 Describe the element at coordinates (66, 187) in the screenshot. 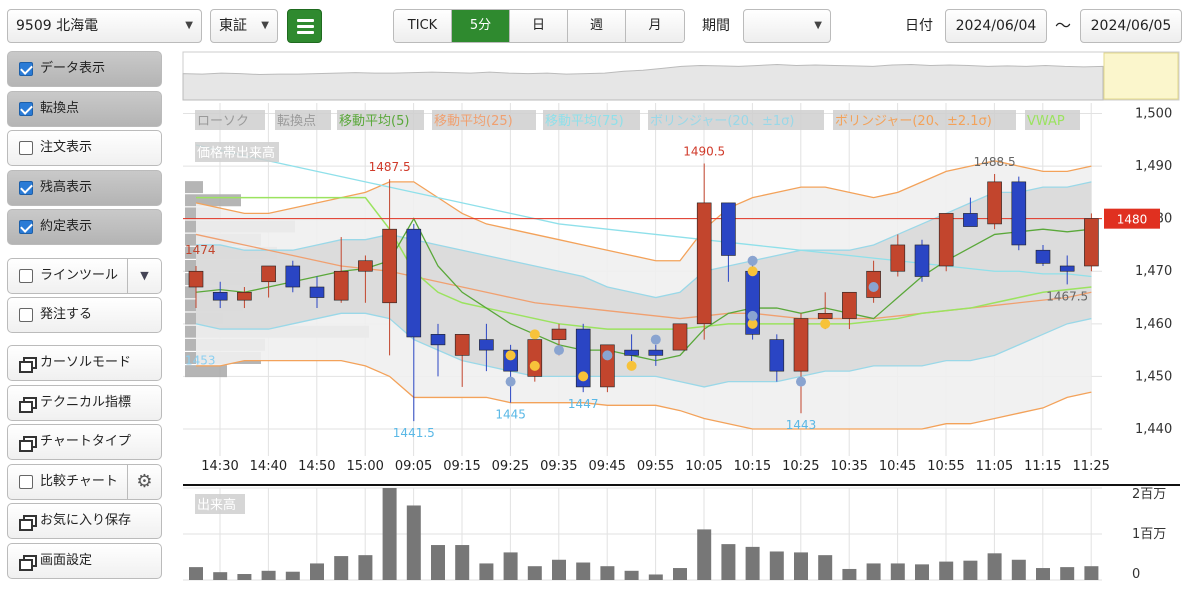

I see `sidebar-item-label: 残高表示` at that location.